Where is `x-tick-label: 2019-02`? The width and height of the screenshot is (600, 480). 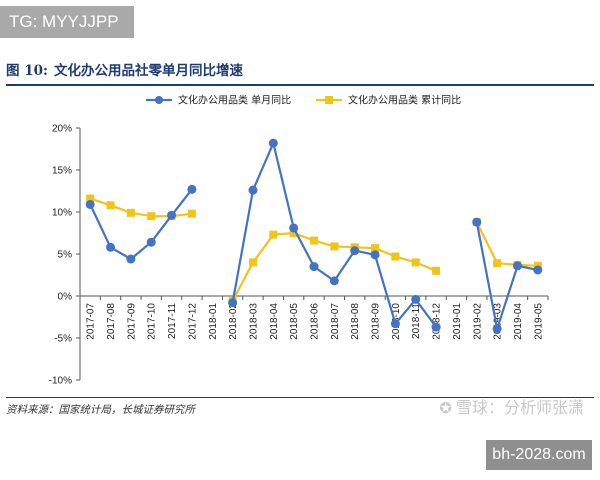
x-tick-label: 2019-02 is located at coordinates (477, 321).